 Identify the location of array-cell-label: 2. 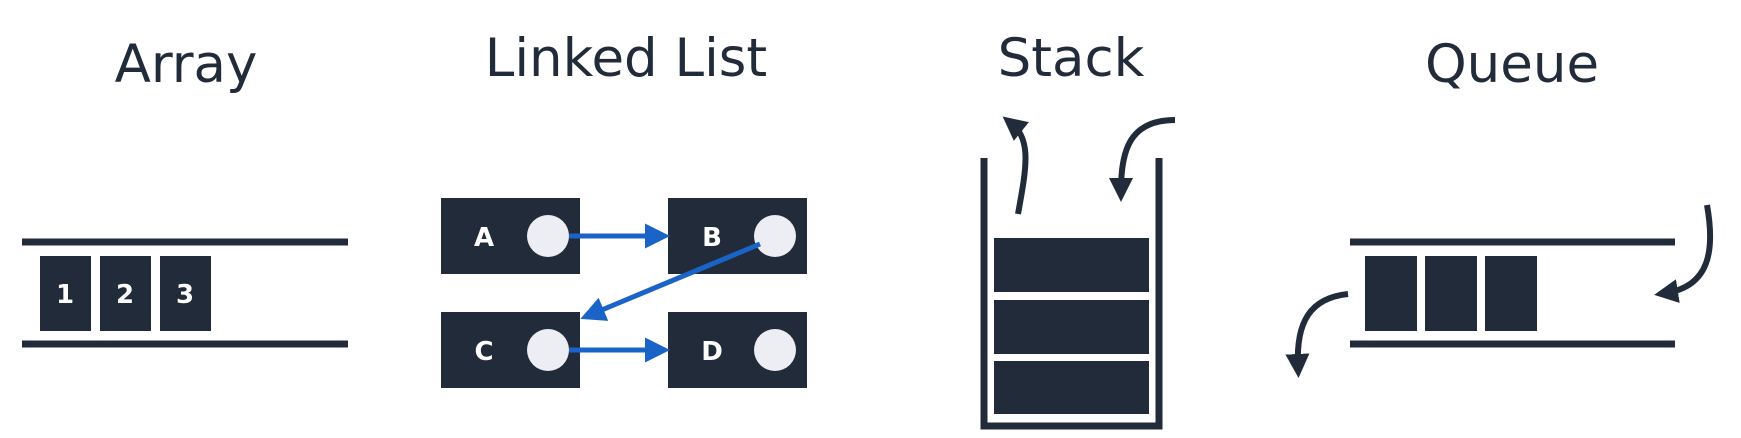
(125, 295).